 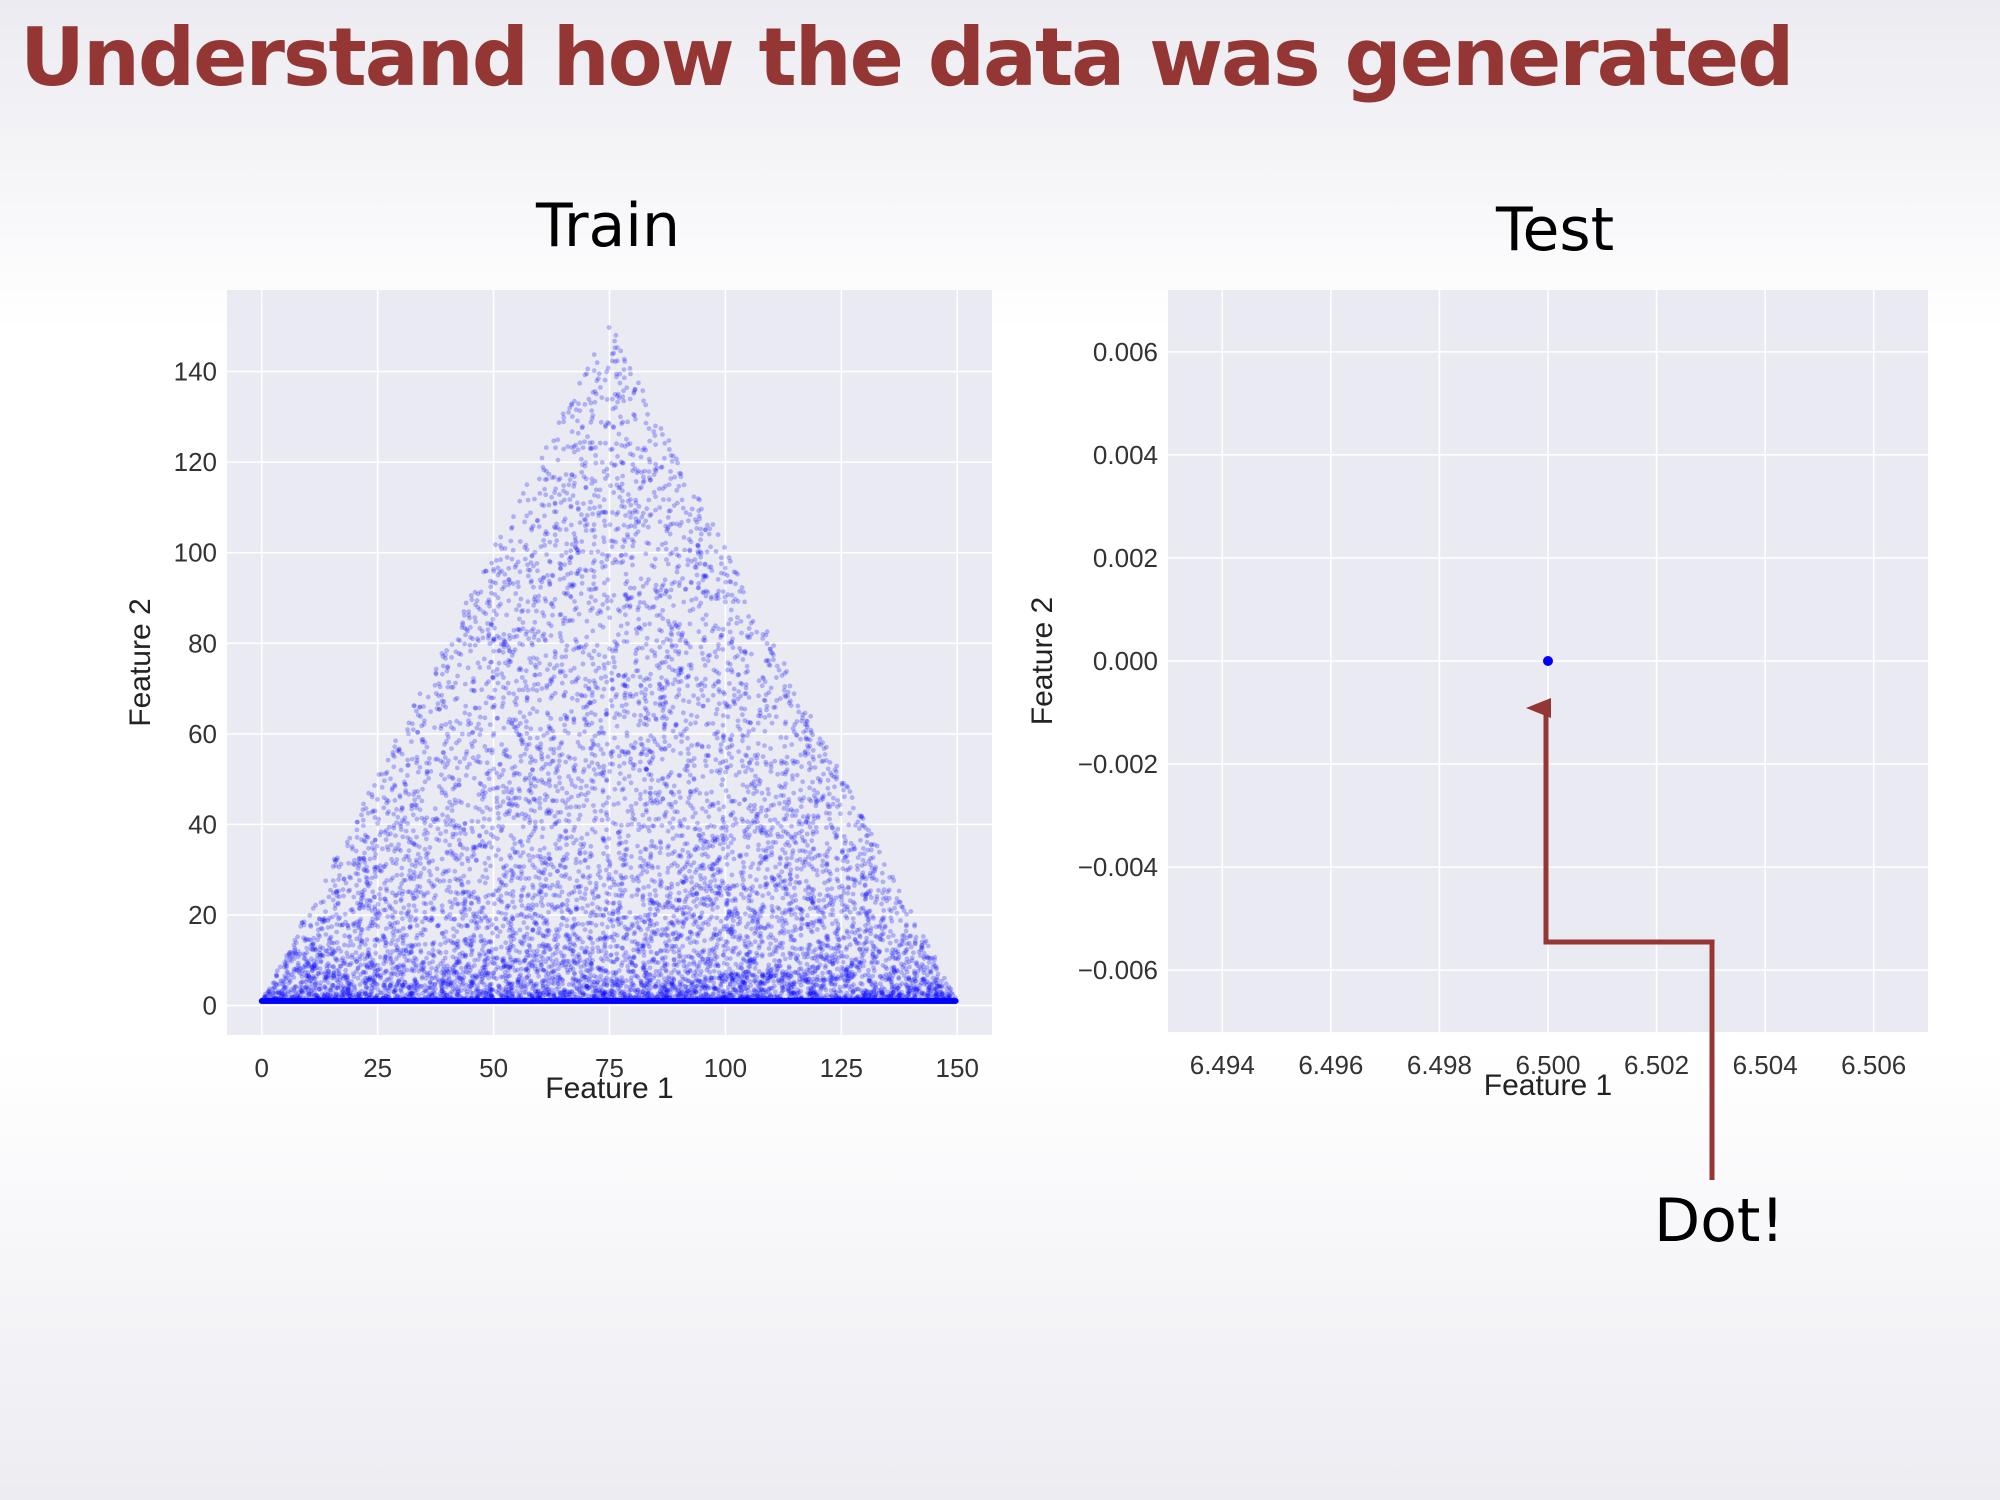 I want to click on x-tick-label: 25, so click(x=377, y=1068).